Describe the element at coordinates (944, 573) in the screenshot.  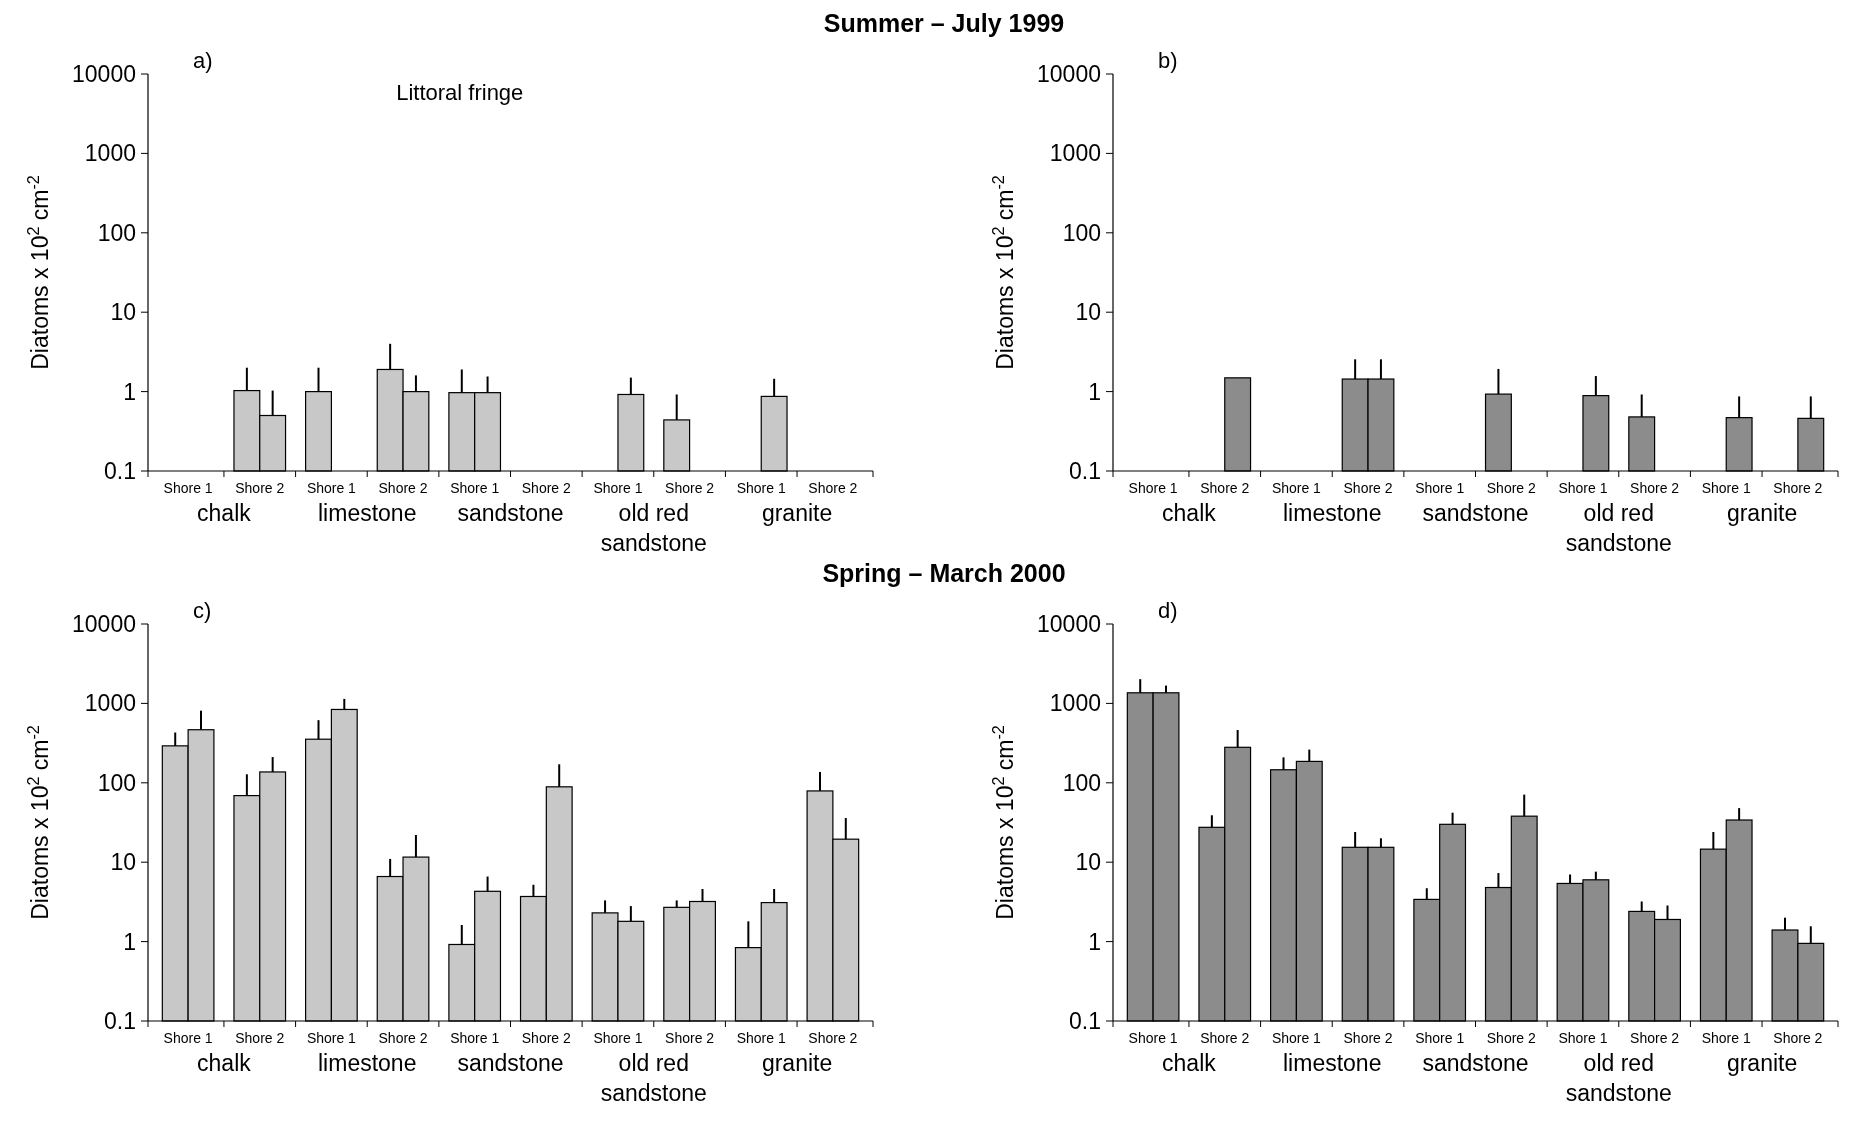
I see `text: Spring – March 2000` at that location.